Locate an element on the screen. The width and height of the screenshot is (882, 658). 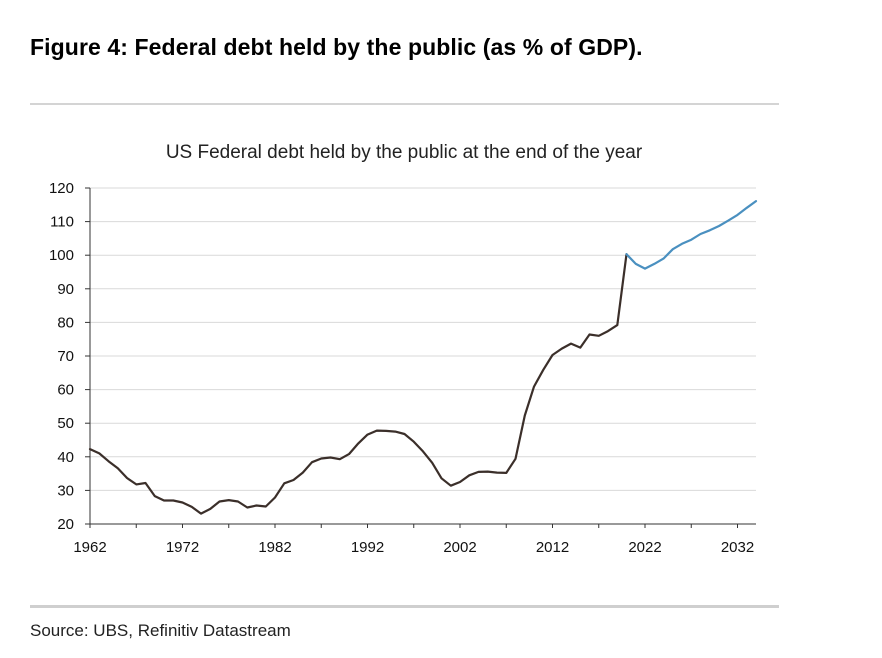
x-tick-label: 1992 is located at coordinates (367, 547).